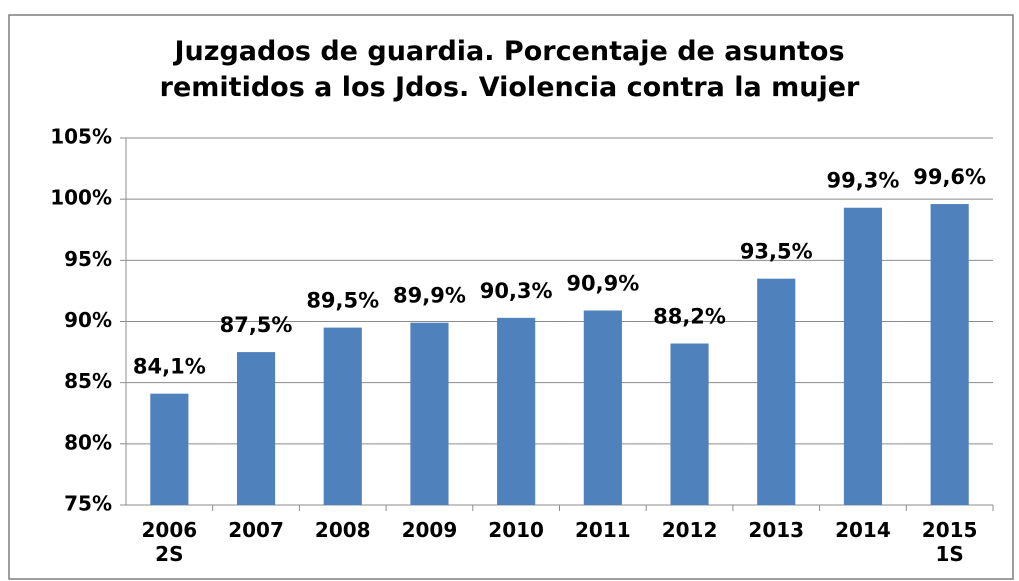  Describe the element at coordinates (256, 325) in the screenshot. I see `data-label: 87,5%` at that location.